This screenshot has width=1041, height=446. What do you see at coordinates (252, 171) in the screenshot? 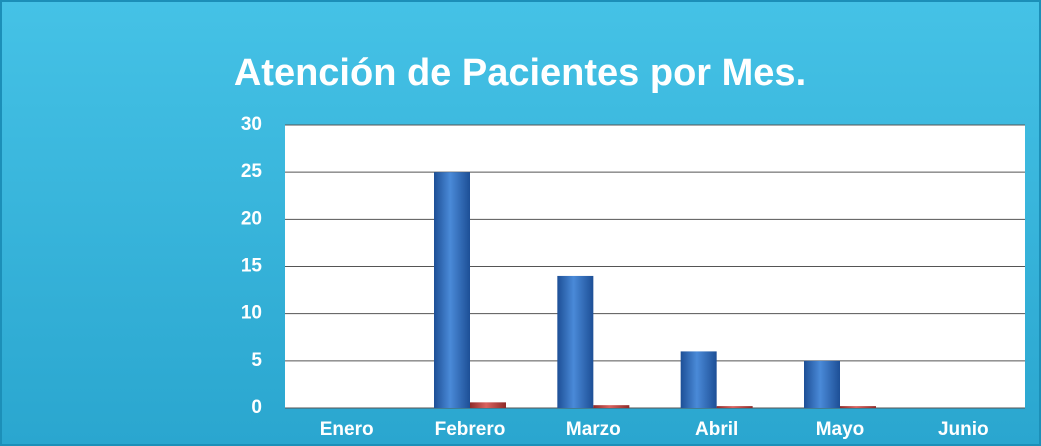
I see `y-tick-label: 25` at bounding box center [252, 171].